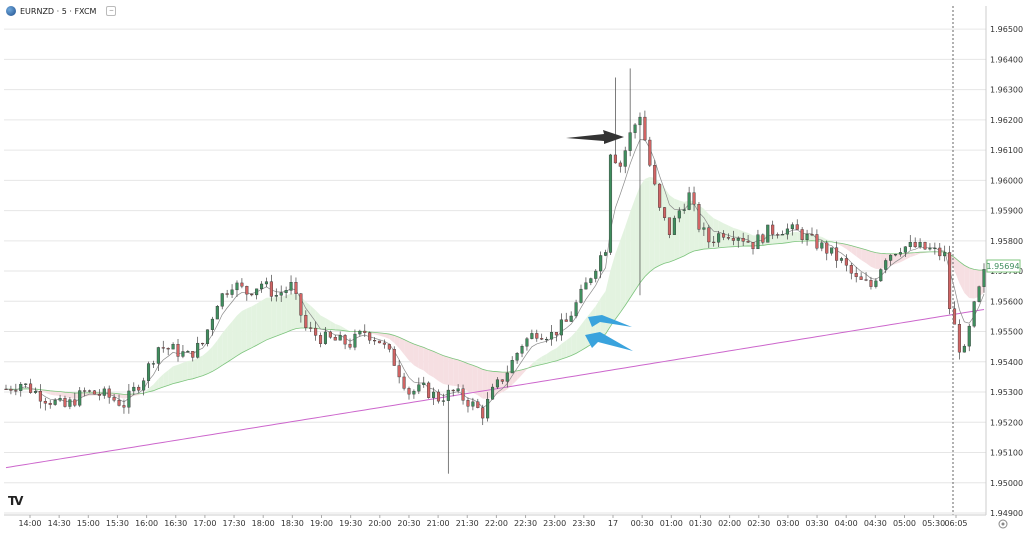  I want to click on x-tick-label: 01:00, so click(671, 523).